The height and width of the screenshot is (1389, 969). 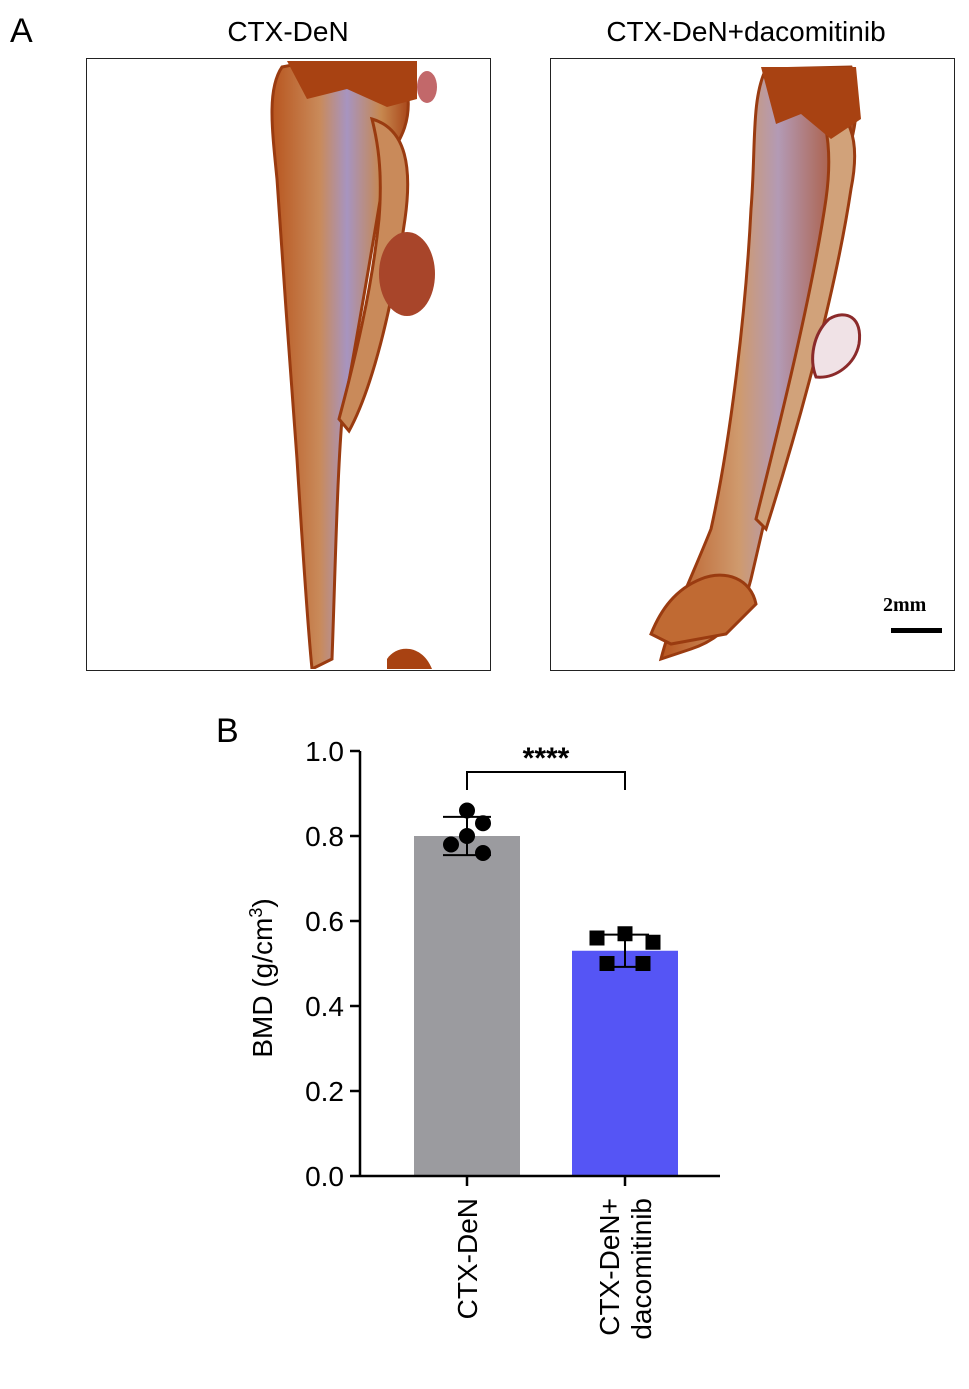 What do you see at coordinates (227, 731) in the screenshot?
I see `panel-b-letter: B` at bounding box center [227, 731].